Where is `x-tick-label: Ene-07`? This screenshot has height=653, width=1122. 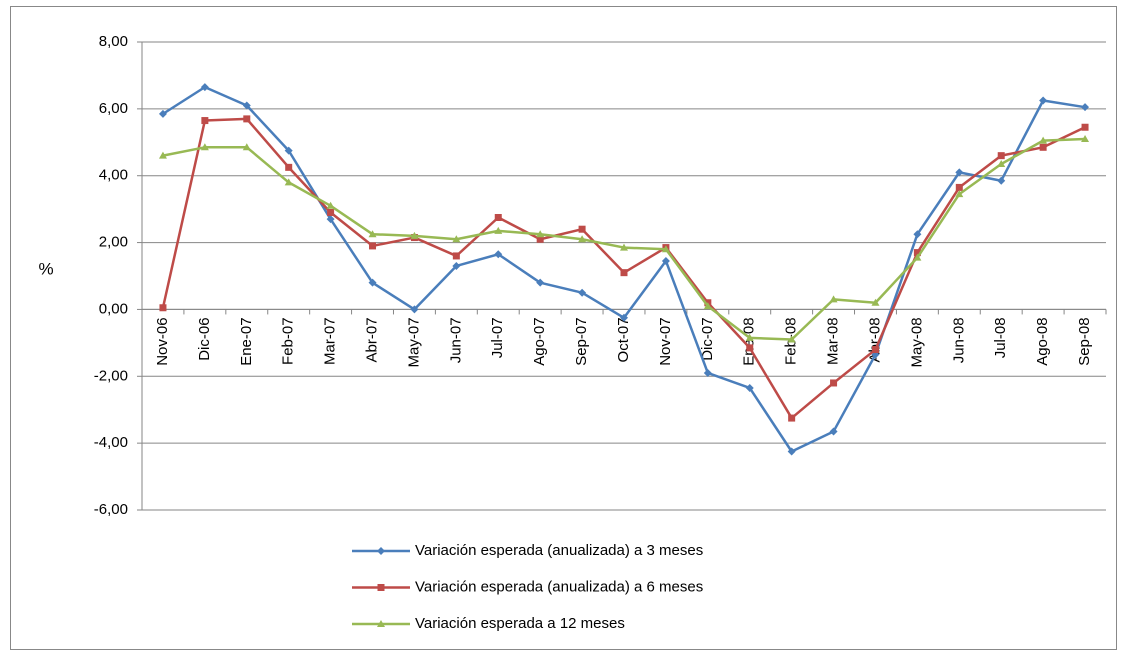
x-tick-label: Ene-07 is located at coordinates (246, 341).